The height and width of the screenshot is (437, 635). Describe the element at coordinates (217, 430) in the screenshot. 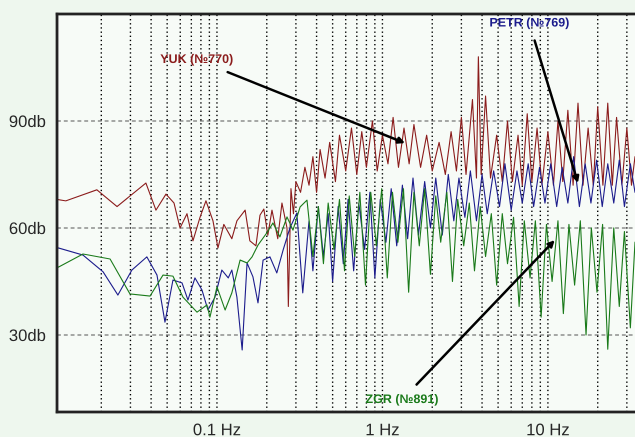

I see `x-tick-label: 0.1 Hz` at that location.